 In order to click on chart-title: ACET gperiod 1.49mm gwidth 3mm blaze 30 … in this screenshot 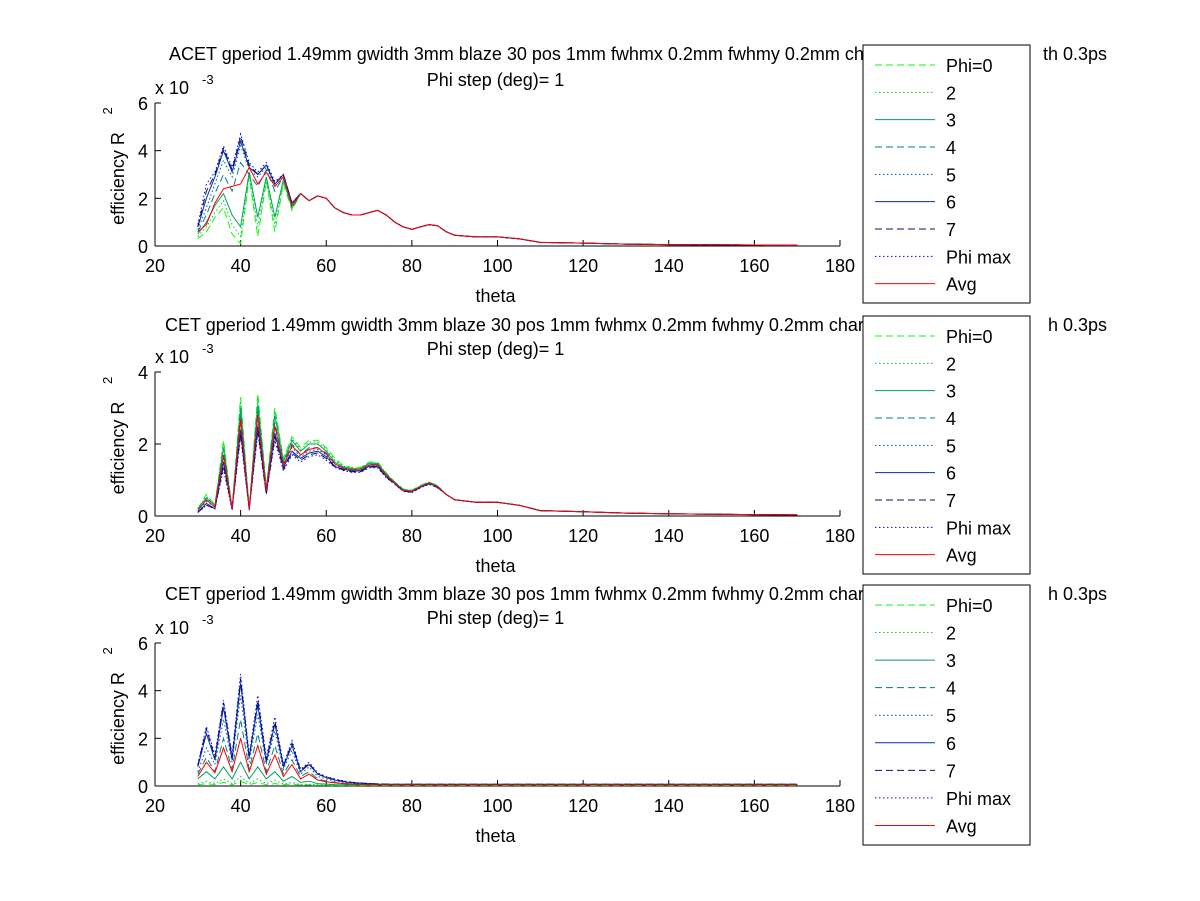, I will do `click(547, 54)`.